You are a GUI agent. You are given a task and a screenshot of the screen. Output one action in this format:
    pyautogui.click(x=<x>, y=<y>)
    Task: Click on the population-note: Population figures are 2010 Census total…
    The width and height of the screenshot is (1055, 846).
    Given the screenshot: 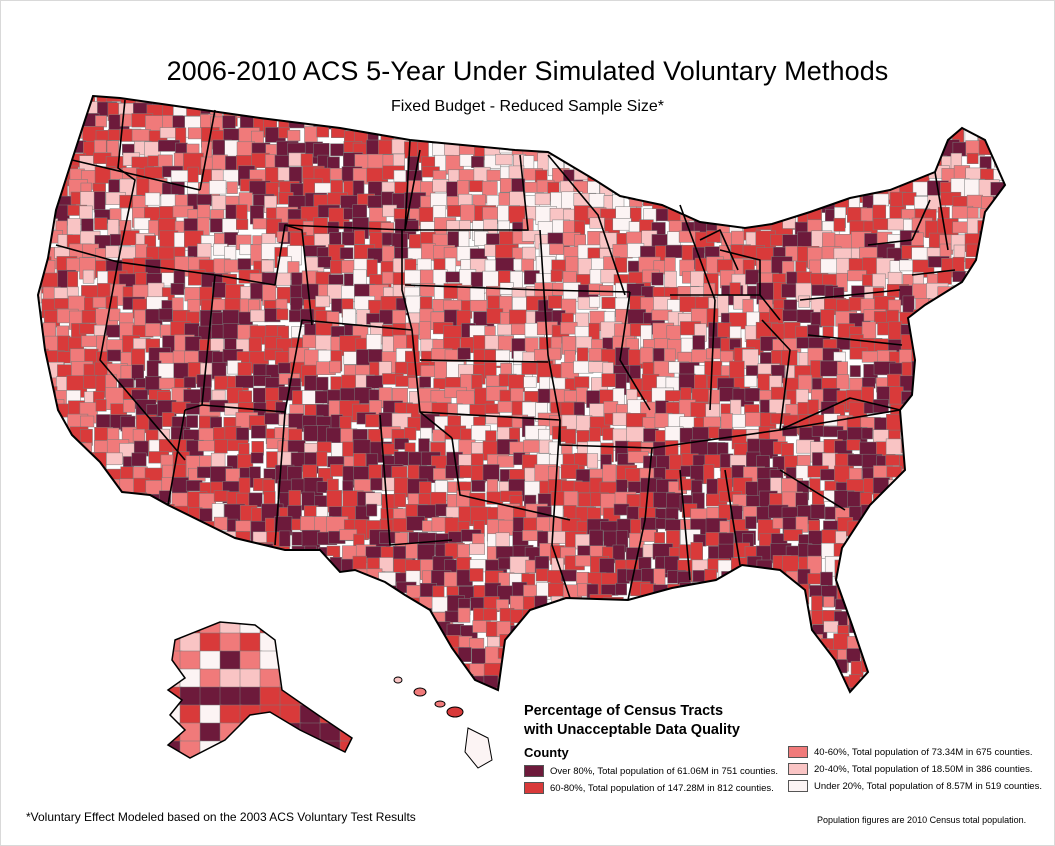 What is the action you would take?
    pyautogui.click(x=922, y=820)
    